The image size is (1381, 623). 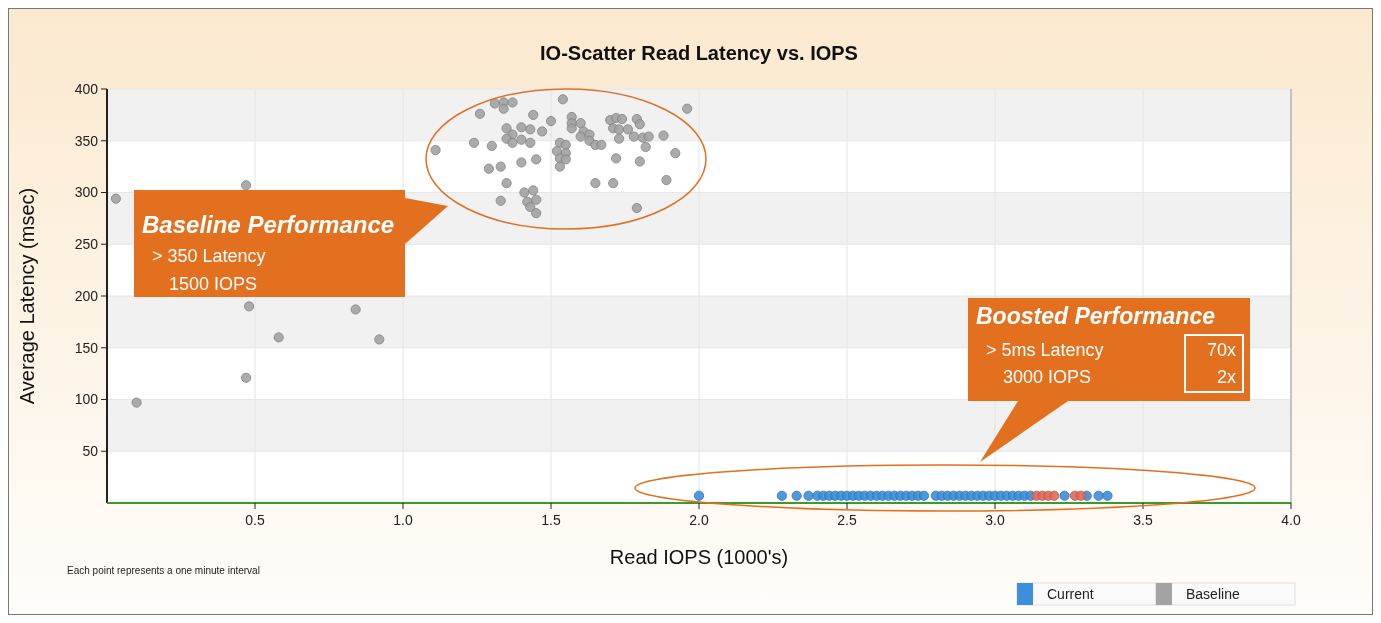 What do you see at coordinates (1291, 520) in the screenshot?
I see `x-tick-label: 4.0` at bounding box center [1291, 520].